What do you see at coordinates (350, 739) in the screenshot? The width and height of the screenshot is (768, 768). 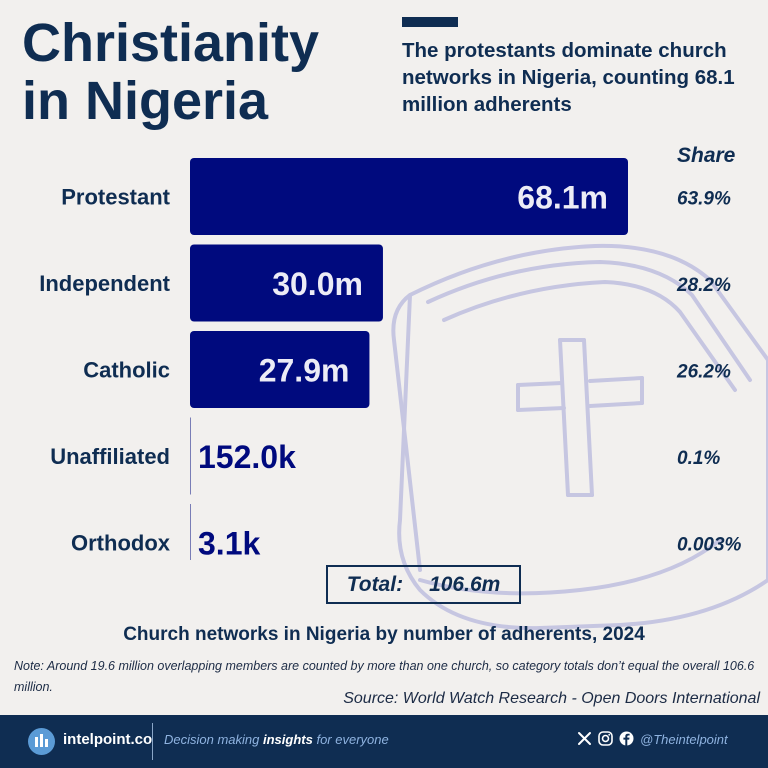 I see `tagline-post: for everyone` at bounding box center [350, 739].